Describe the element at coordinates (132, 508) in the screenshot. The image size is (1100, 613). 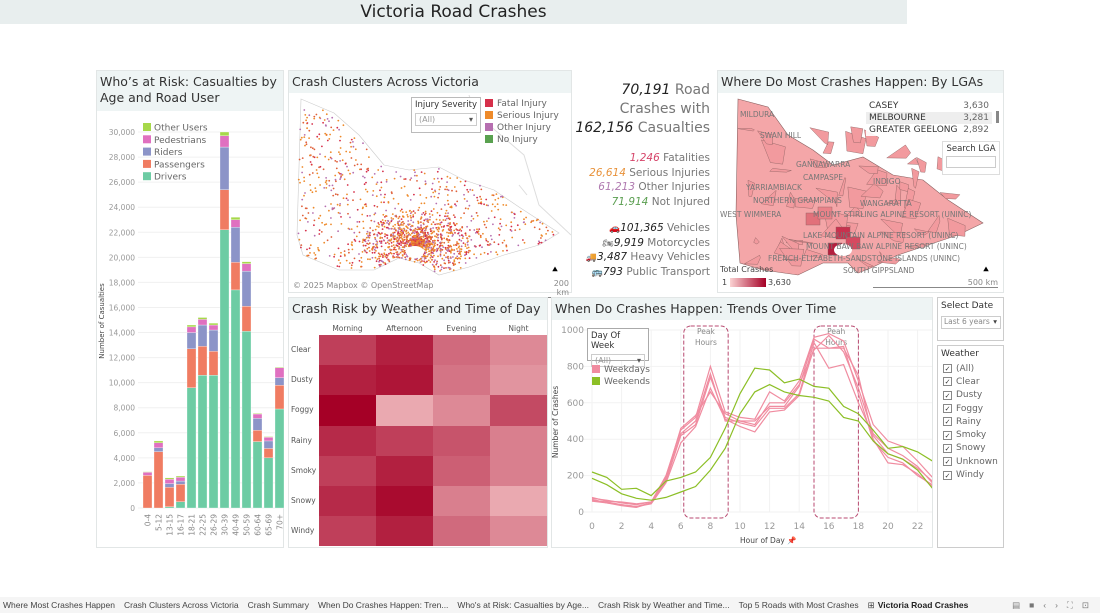
I see `y-tick-label: 0` at that location.